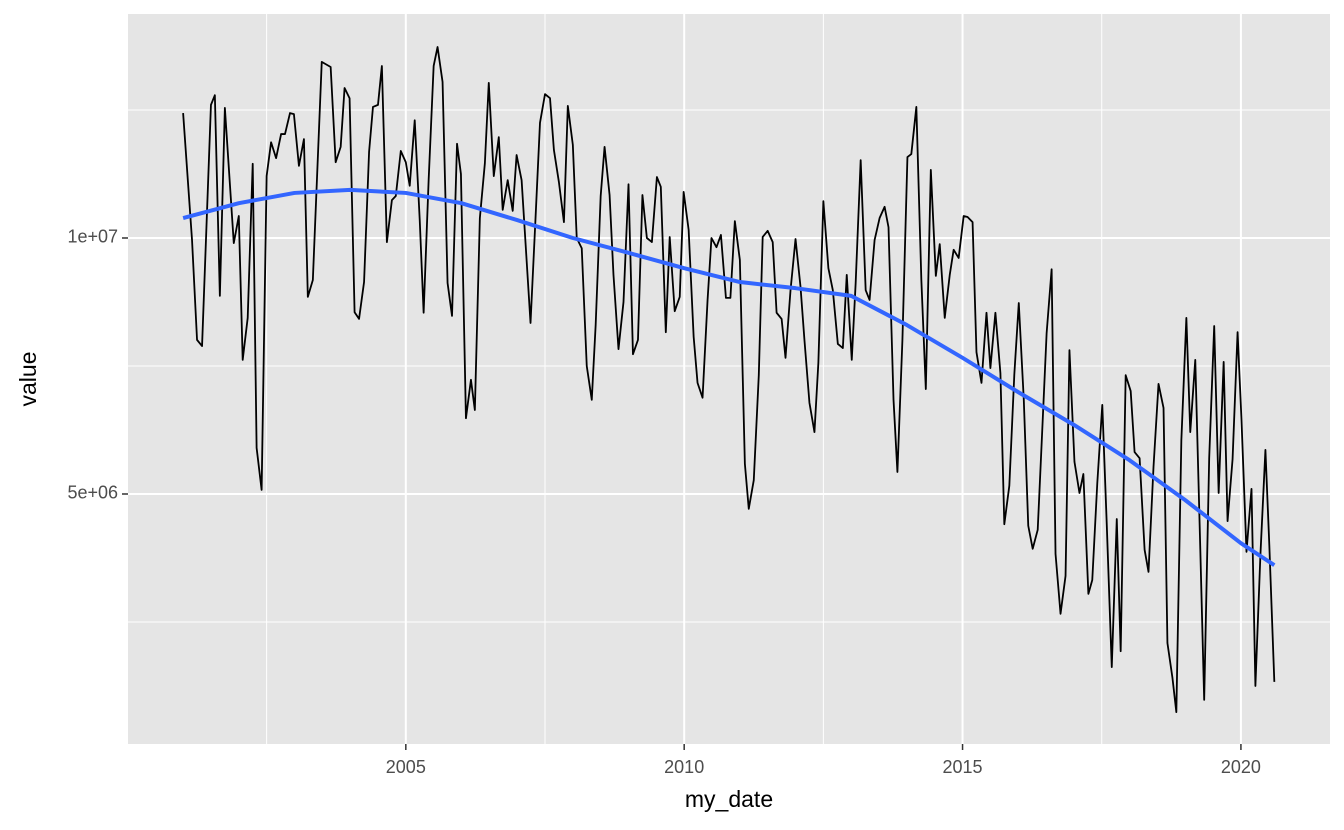  Describe the element at coordinates (963, 767) in the screenshot. I see `x-tick-label: 2015` at that location.